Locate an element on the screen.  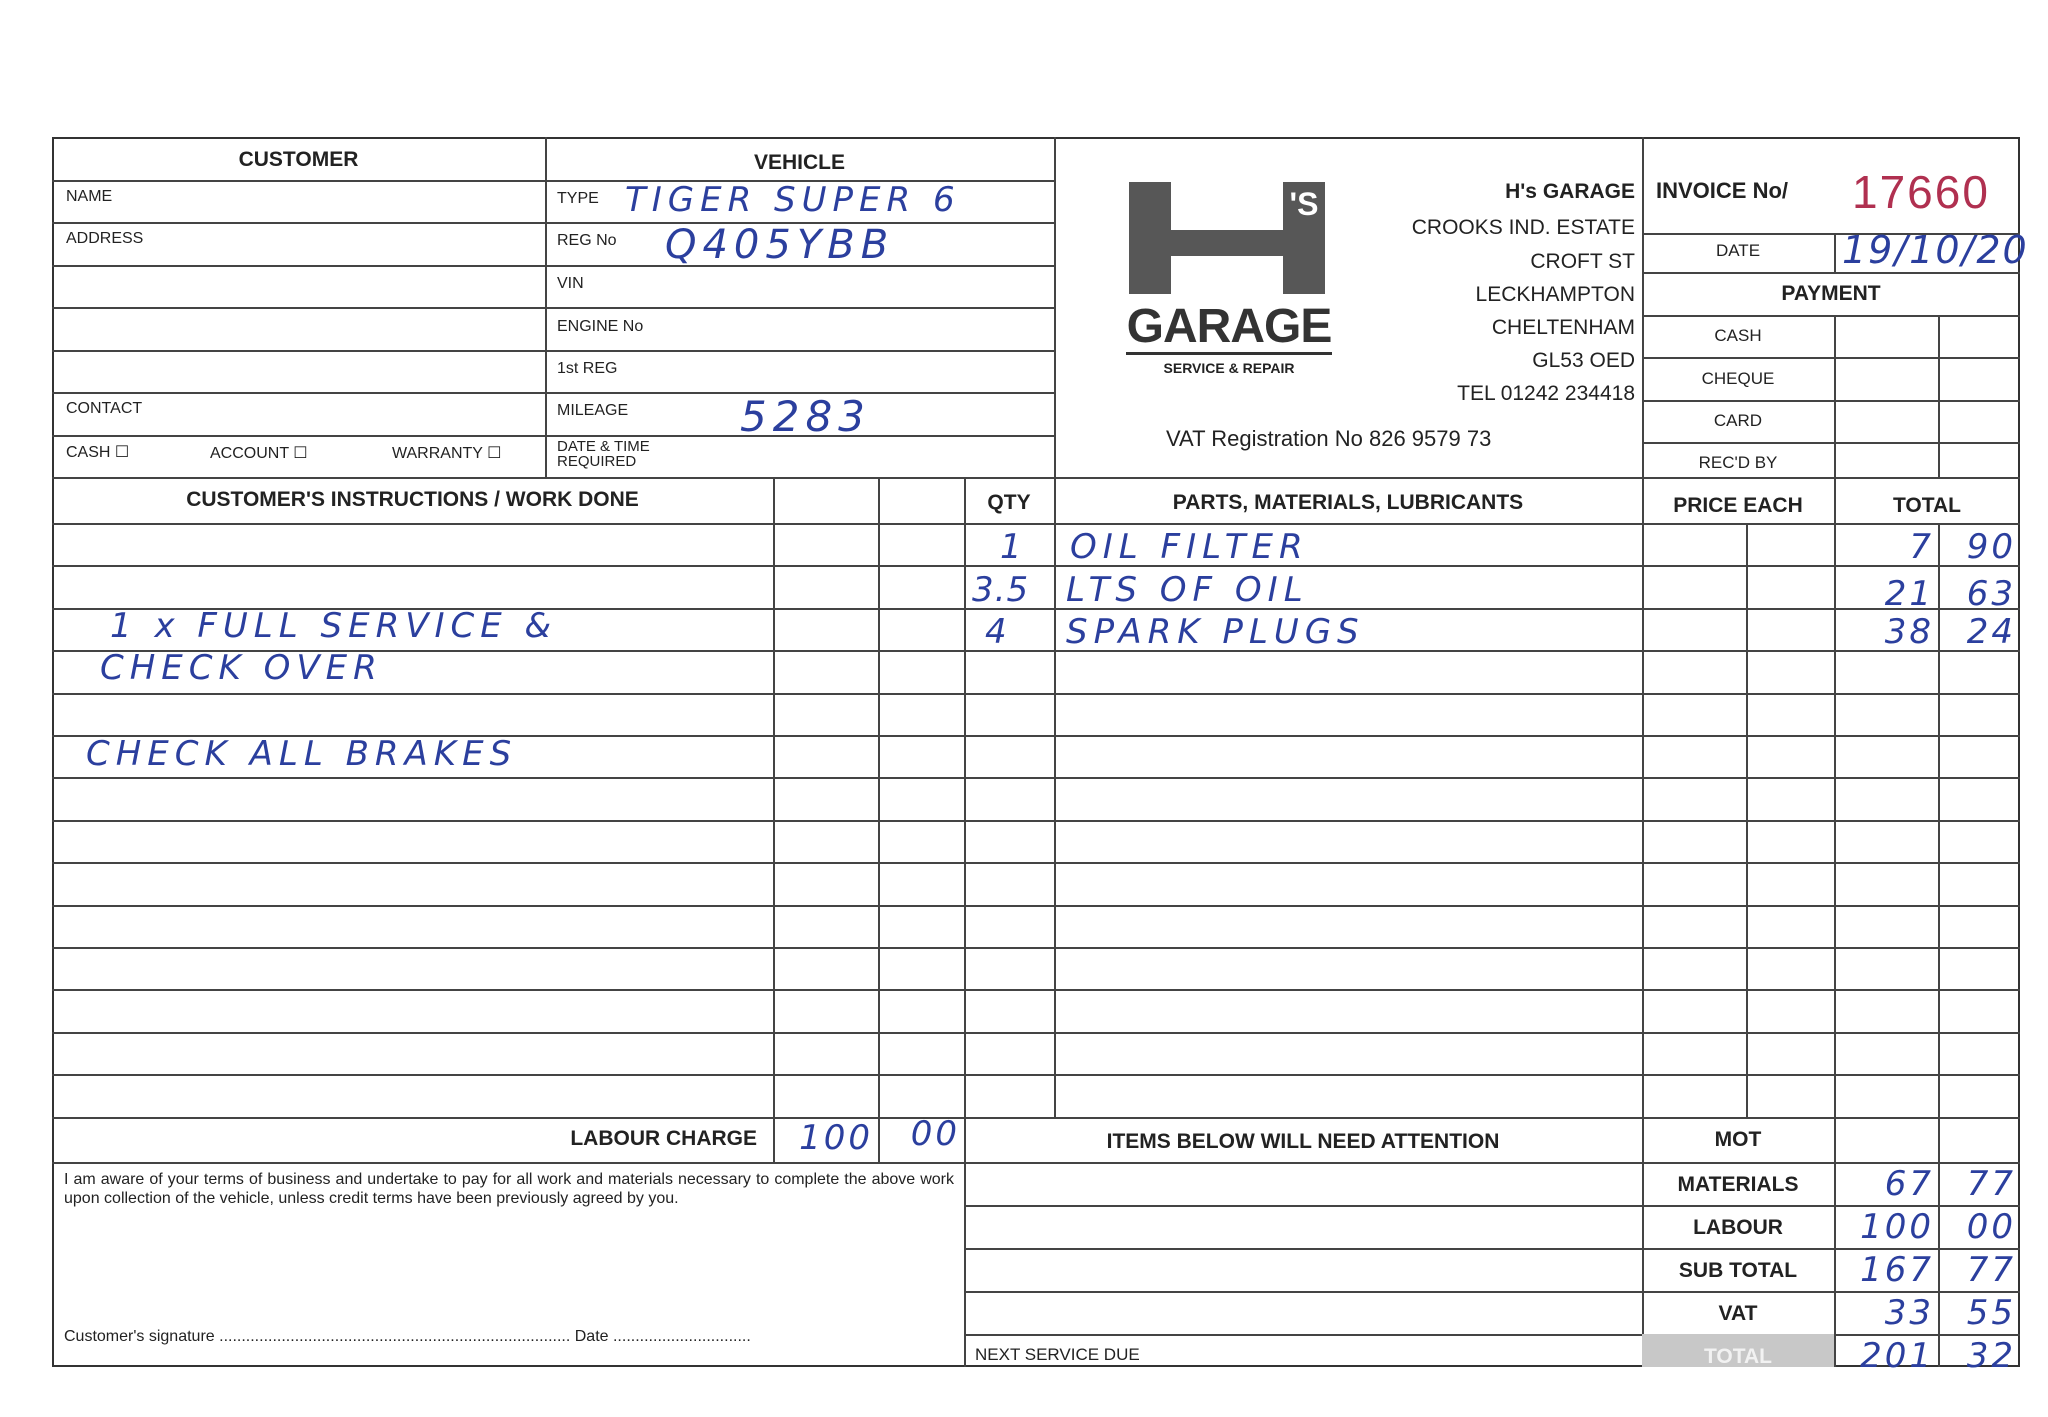
logo-tagline: SERVICE & REPAIR is located at coordinates (1229, 368).